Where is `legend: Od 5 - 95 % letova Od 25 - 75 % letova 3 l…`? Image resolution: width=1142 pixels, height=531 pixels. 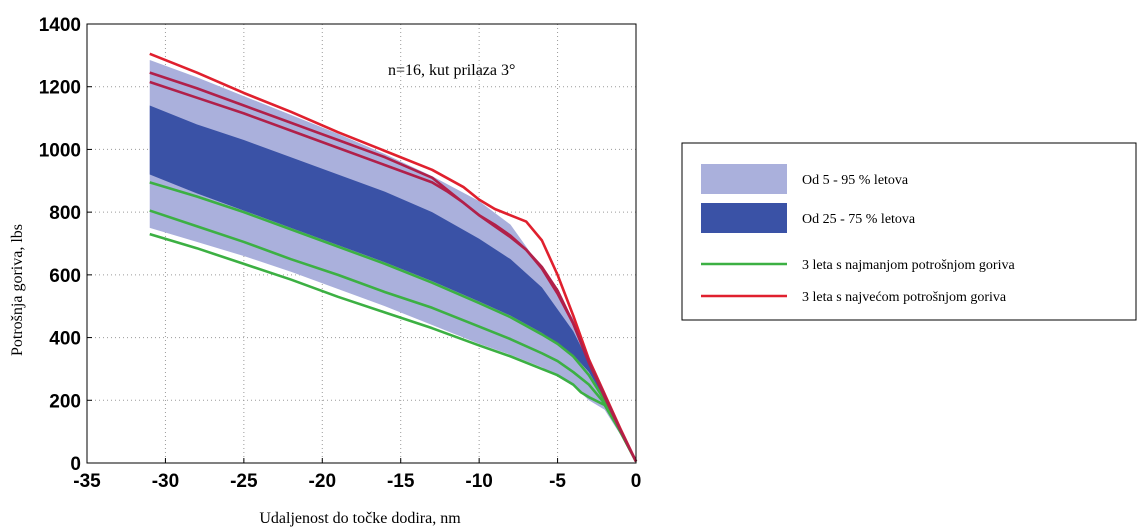
legend: Od 5 - 95 % letova Od 25 - 75 % letova 3 l… is located at coordinates (909, 231).